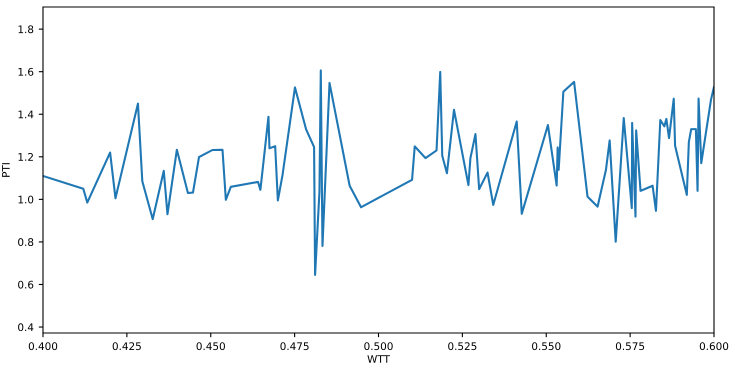  What do you see at coordinates (714, 346) in the screenshot?
I see `x-tick-label: 0.600` at bounding box center [714, 346].